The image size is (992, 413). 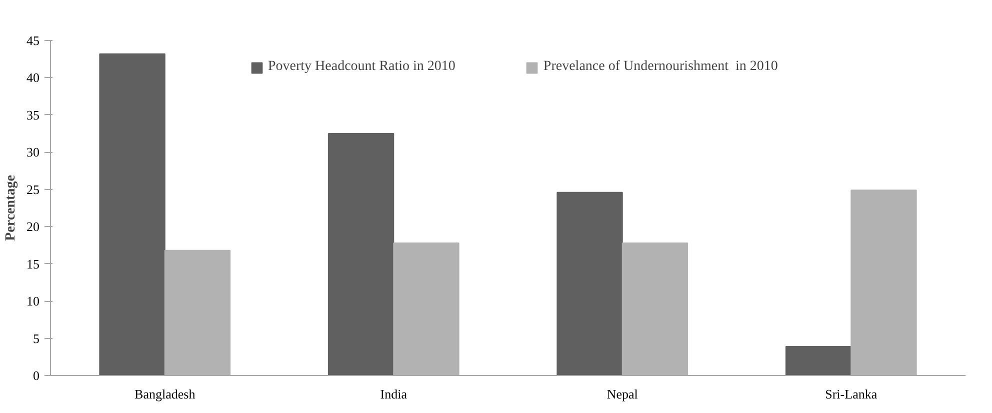 I want to click on y-tick-label: 45, so click(x=33, y=40).